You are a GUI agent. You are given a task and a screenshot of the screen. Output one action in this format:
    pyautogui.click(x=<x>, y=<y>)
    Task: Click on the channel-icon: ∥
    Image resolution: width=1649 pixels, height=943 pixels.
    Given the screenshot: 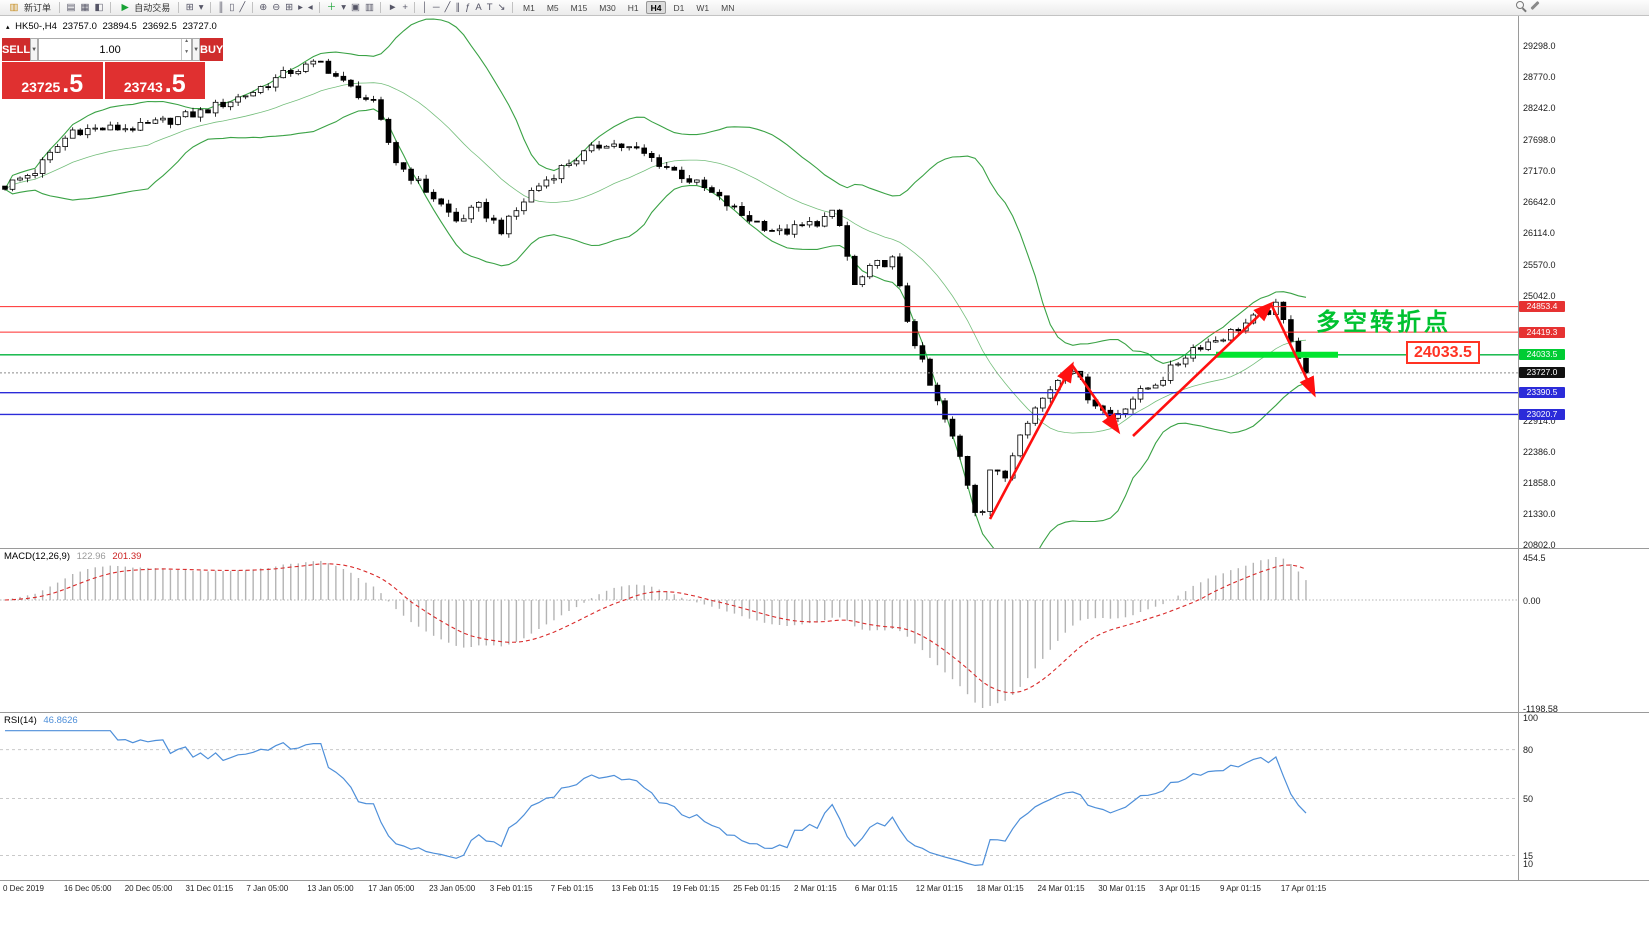 What is the action you would take?
    pyautogui.click(x=458, y=7)
    